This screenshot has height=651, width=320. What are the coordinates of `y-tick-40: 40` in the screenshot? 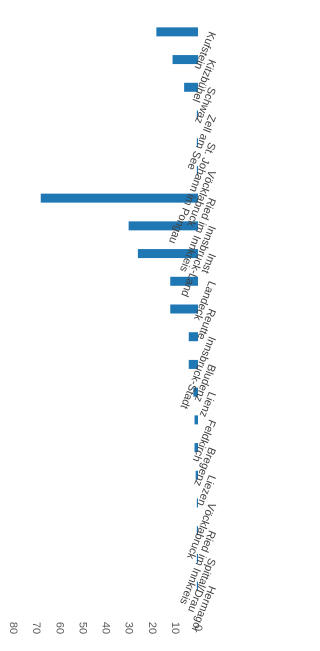 It's located at (106, 628).